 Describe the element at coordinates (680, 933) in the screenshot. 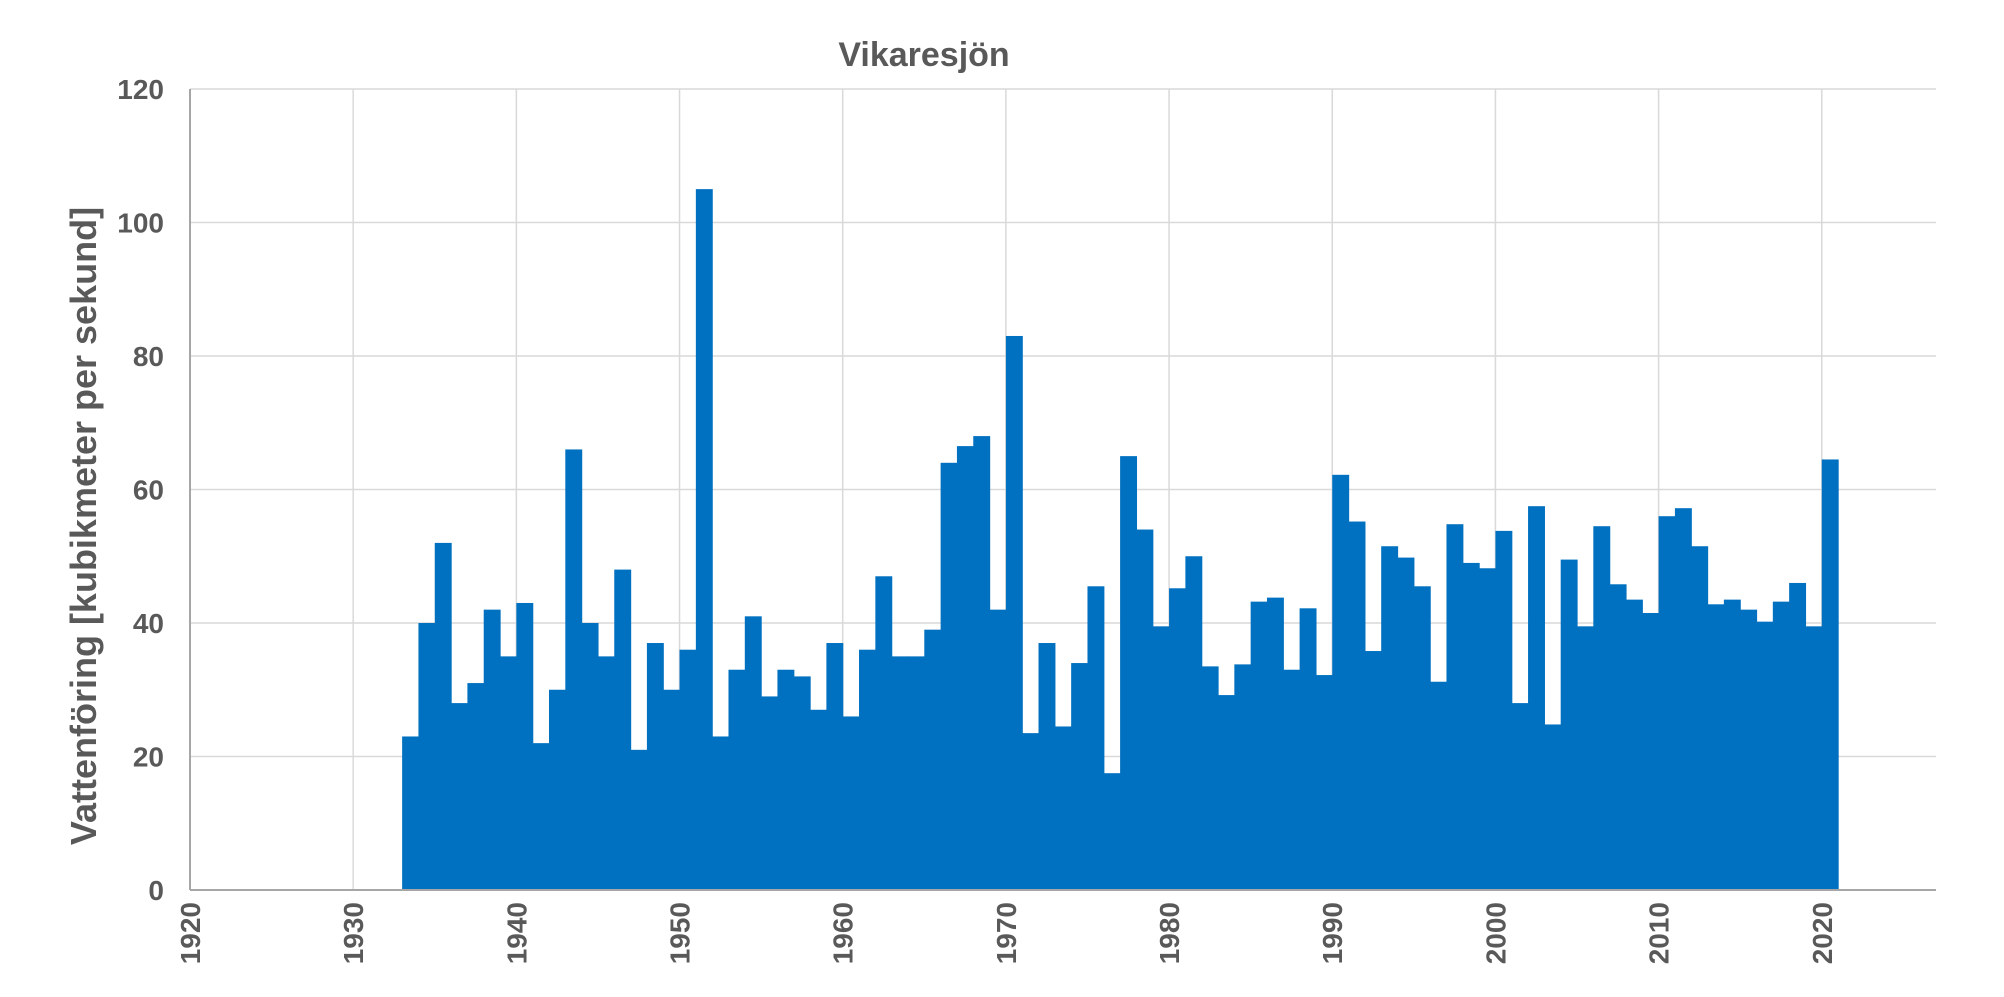

I see `x-tick-label: 1950` at that location.